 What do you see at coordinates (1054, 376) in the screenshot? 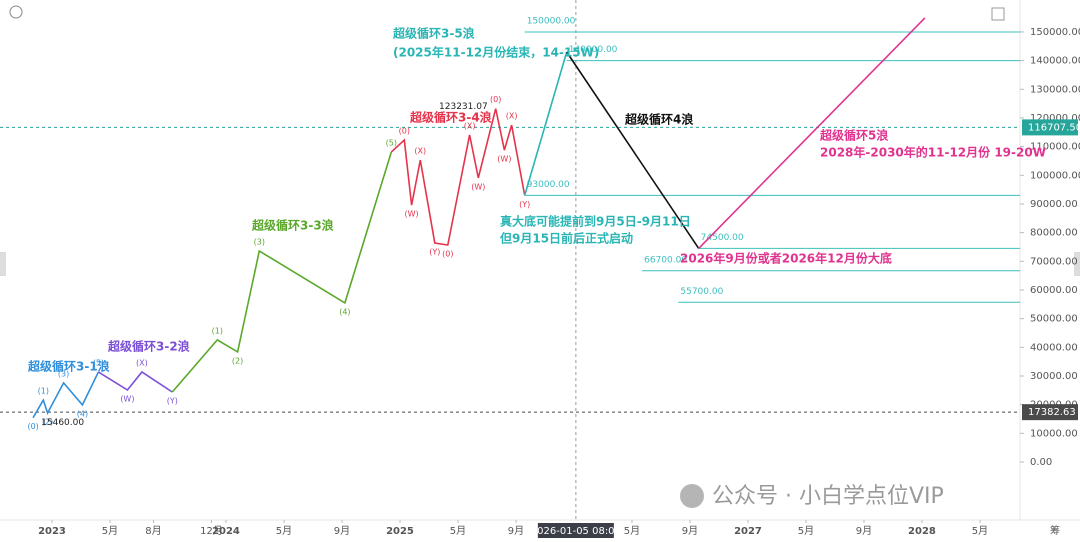
I see `y-tick-label: 30000.00` at bounding box center [1054, 376].